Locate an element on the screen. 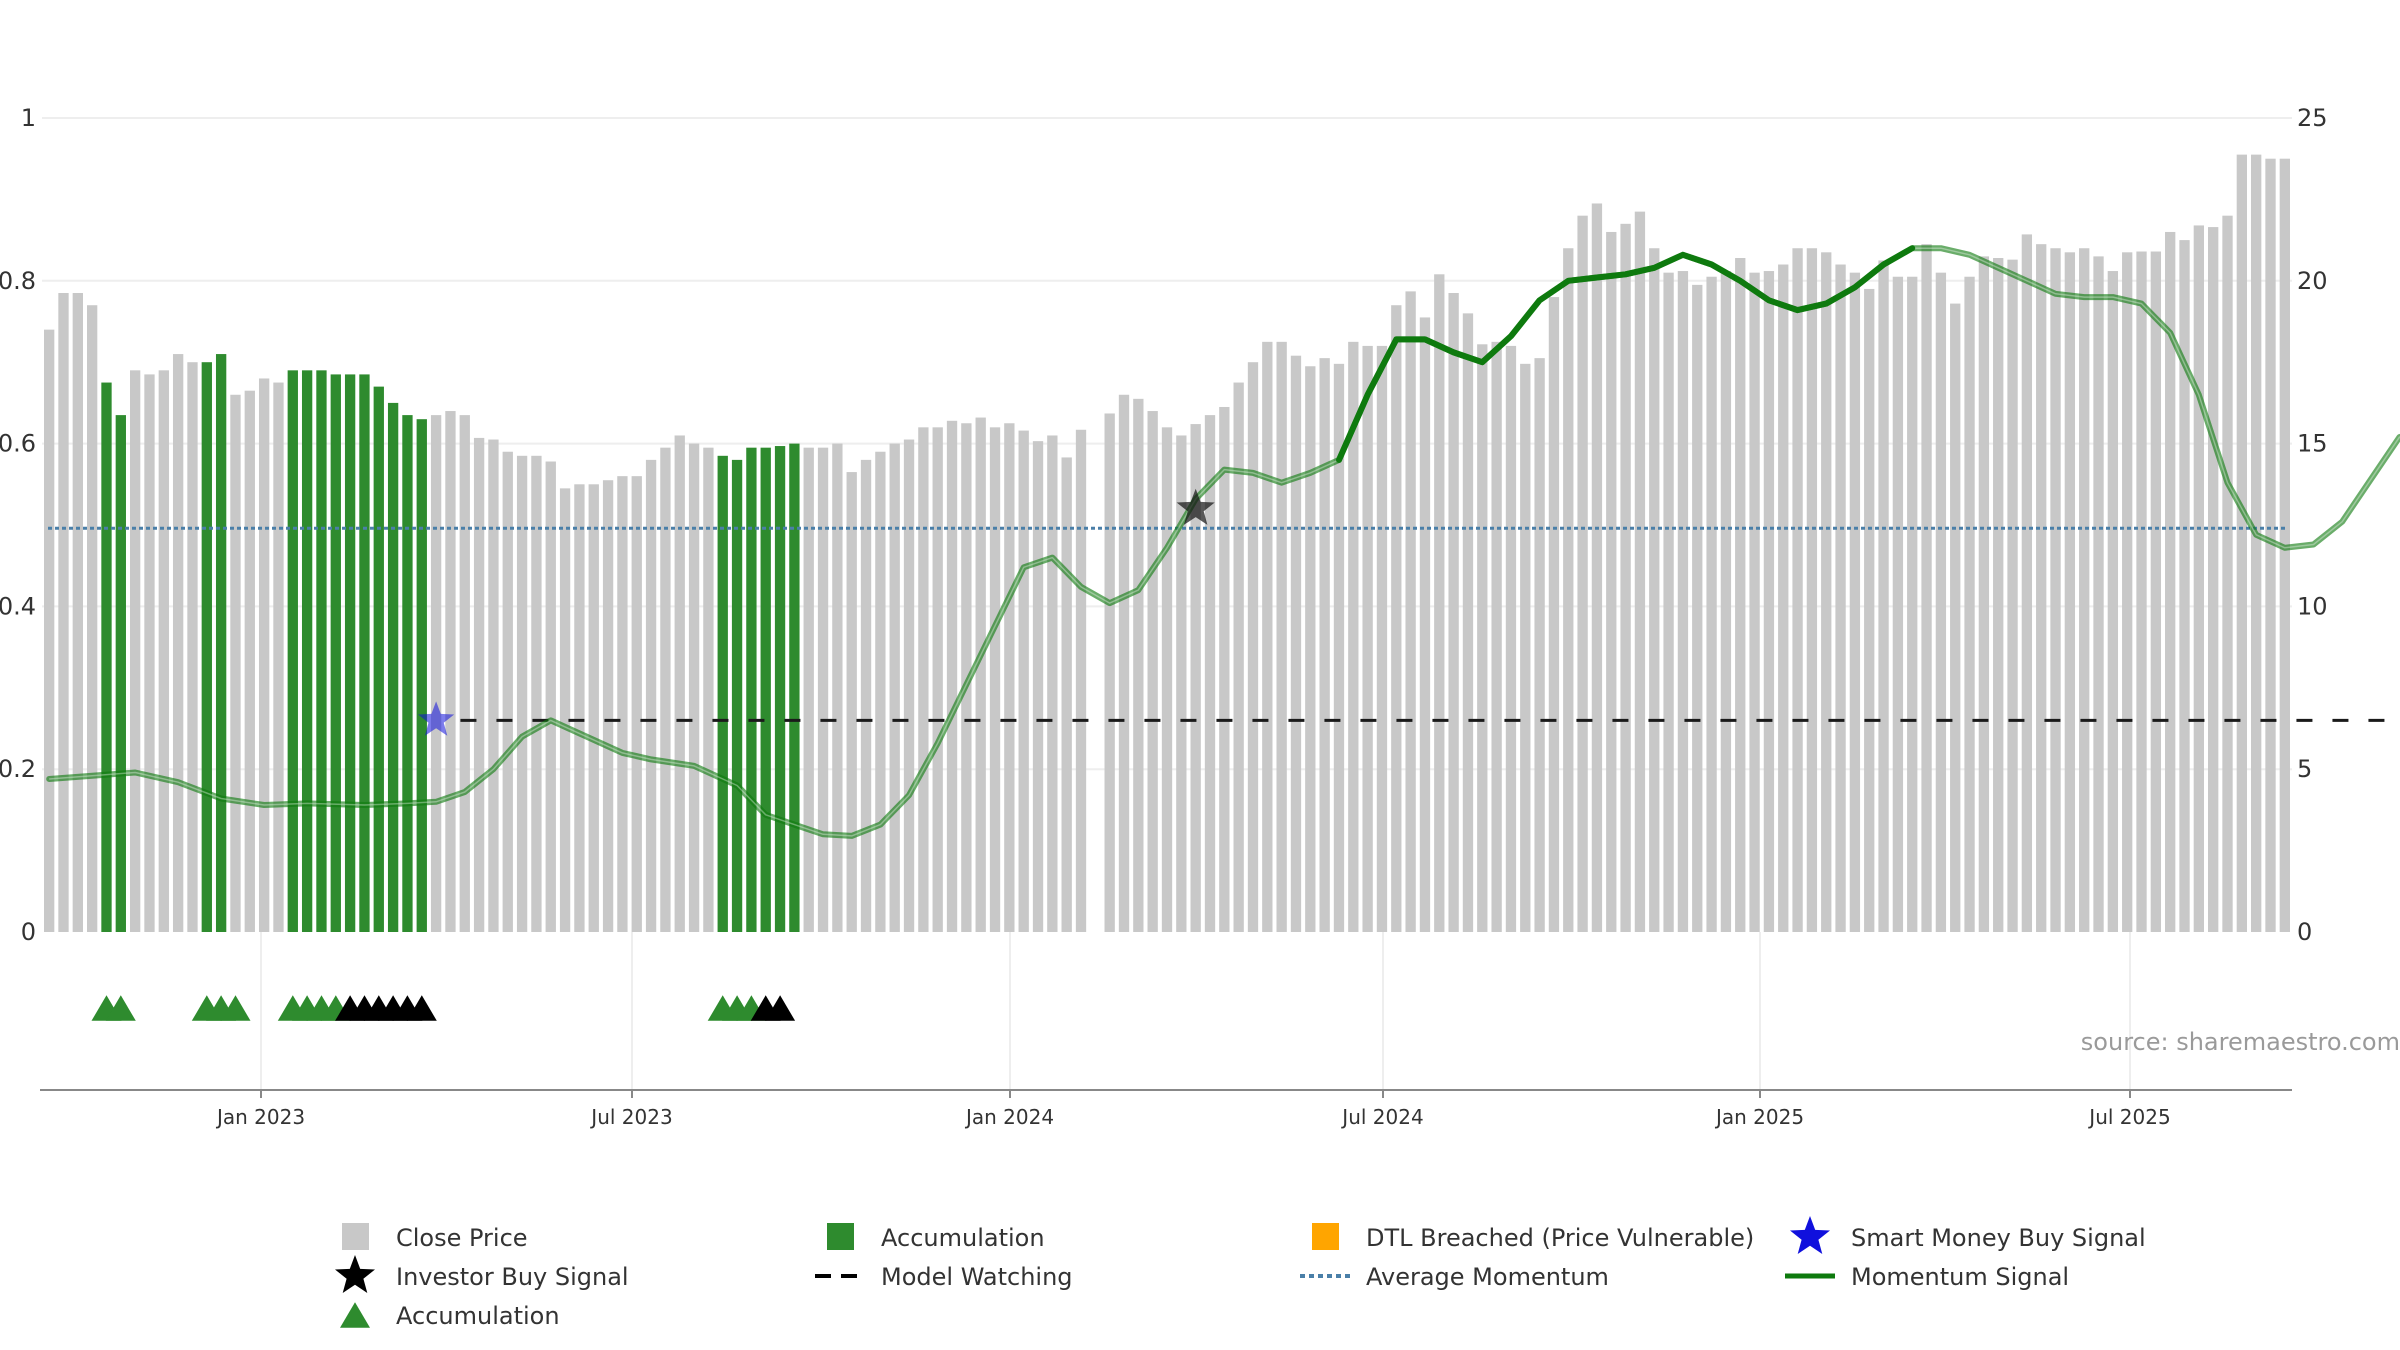 This screenshot has height=1350, width=2400. source-label: source: sharemaestro.com is located at coordinates (2240, 1042).